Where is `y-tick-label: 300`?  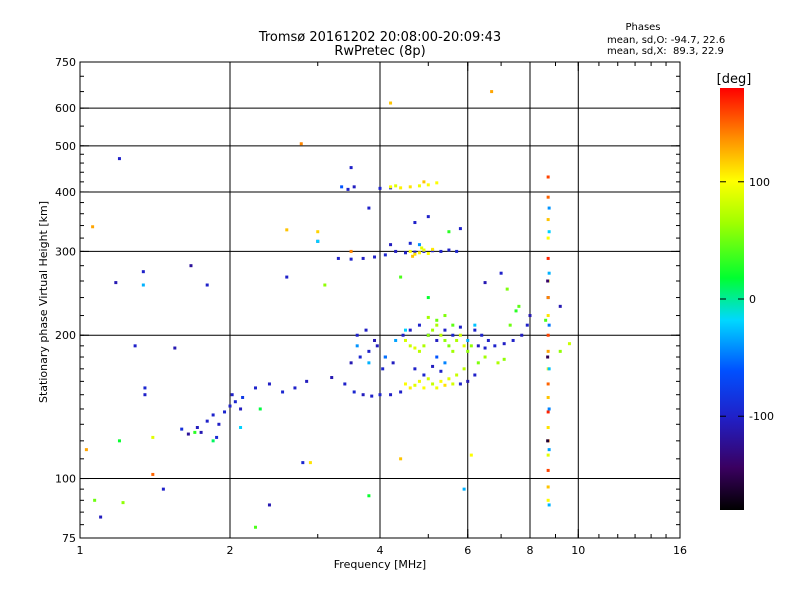
y-tick-label: 300 is located at coordinates (65, 251).